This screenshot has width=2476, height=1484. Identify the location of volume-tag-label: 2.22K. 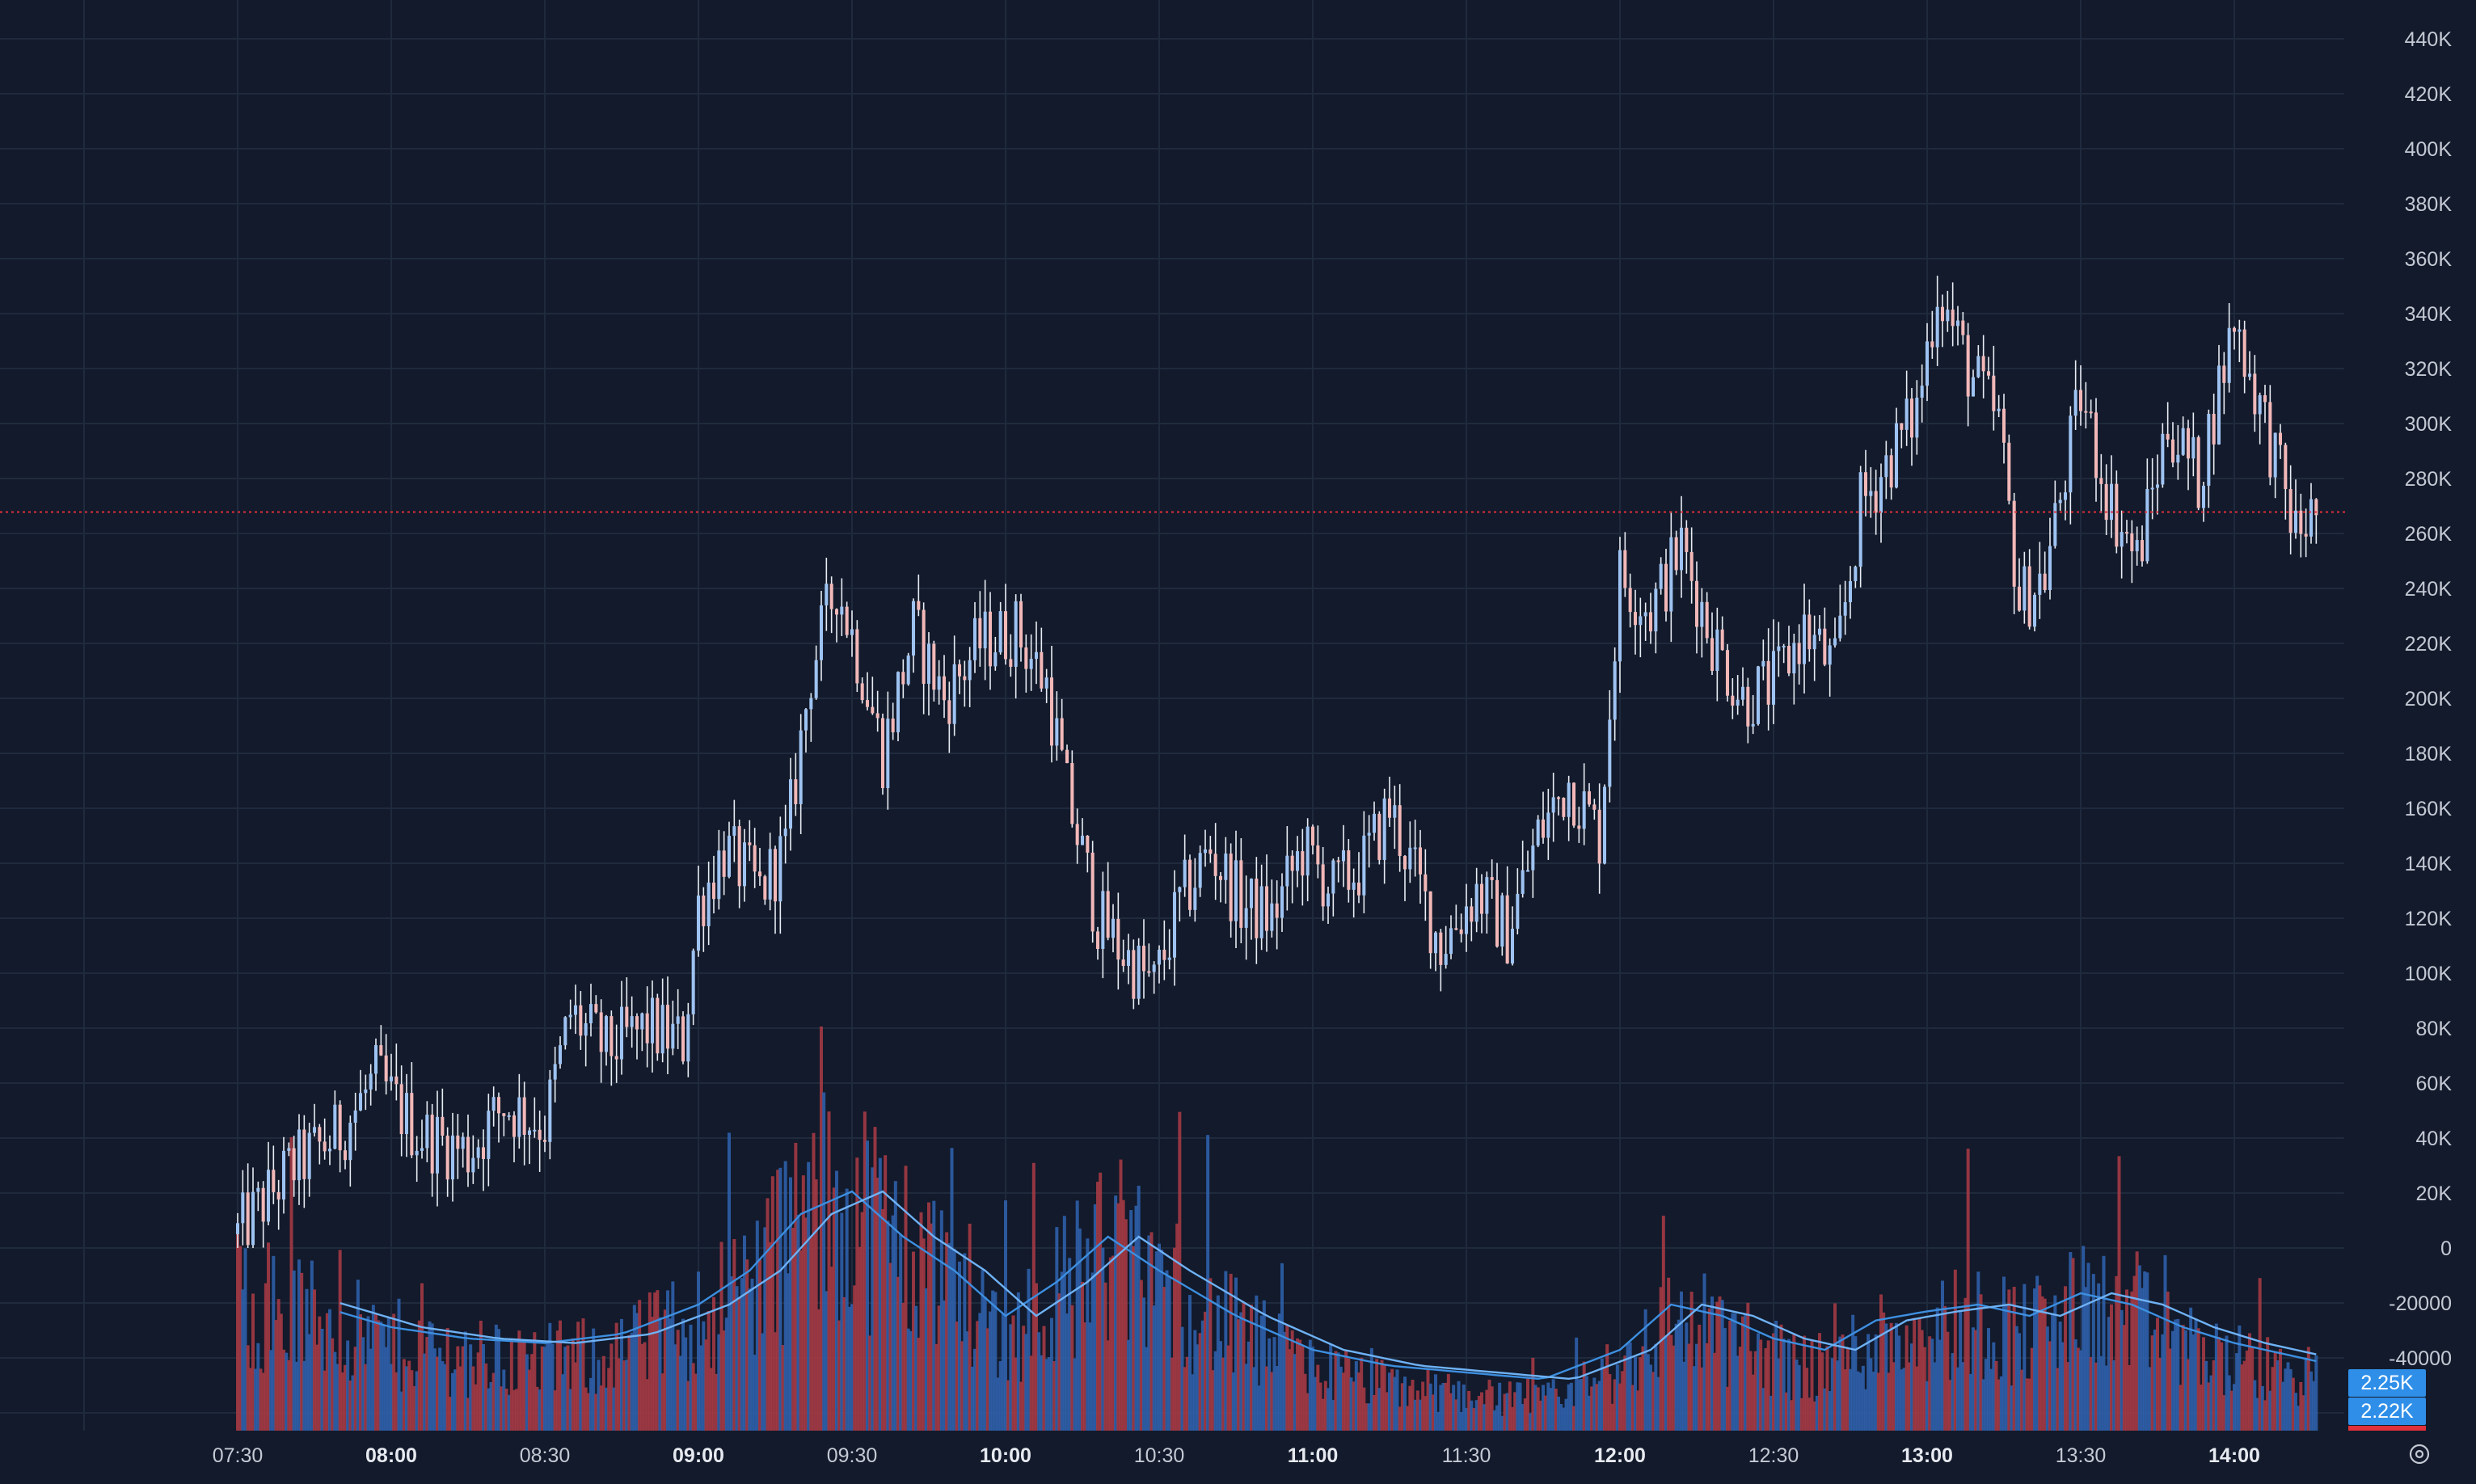
(2387, 1411).